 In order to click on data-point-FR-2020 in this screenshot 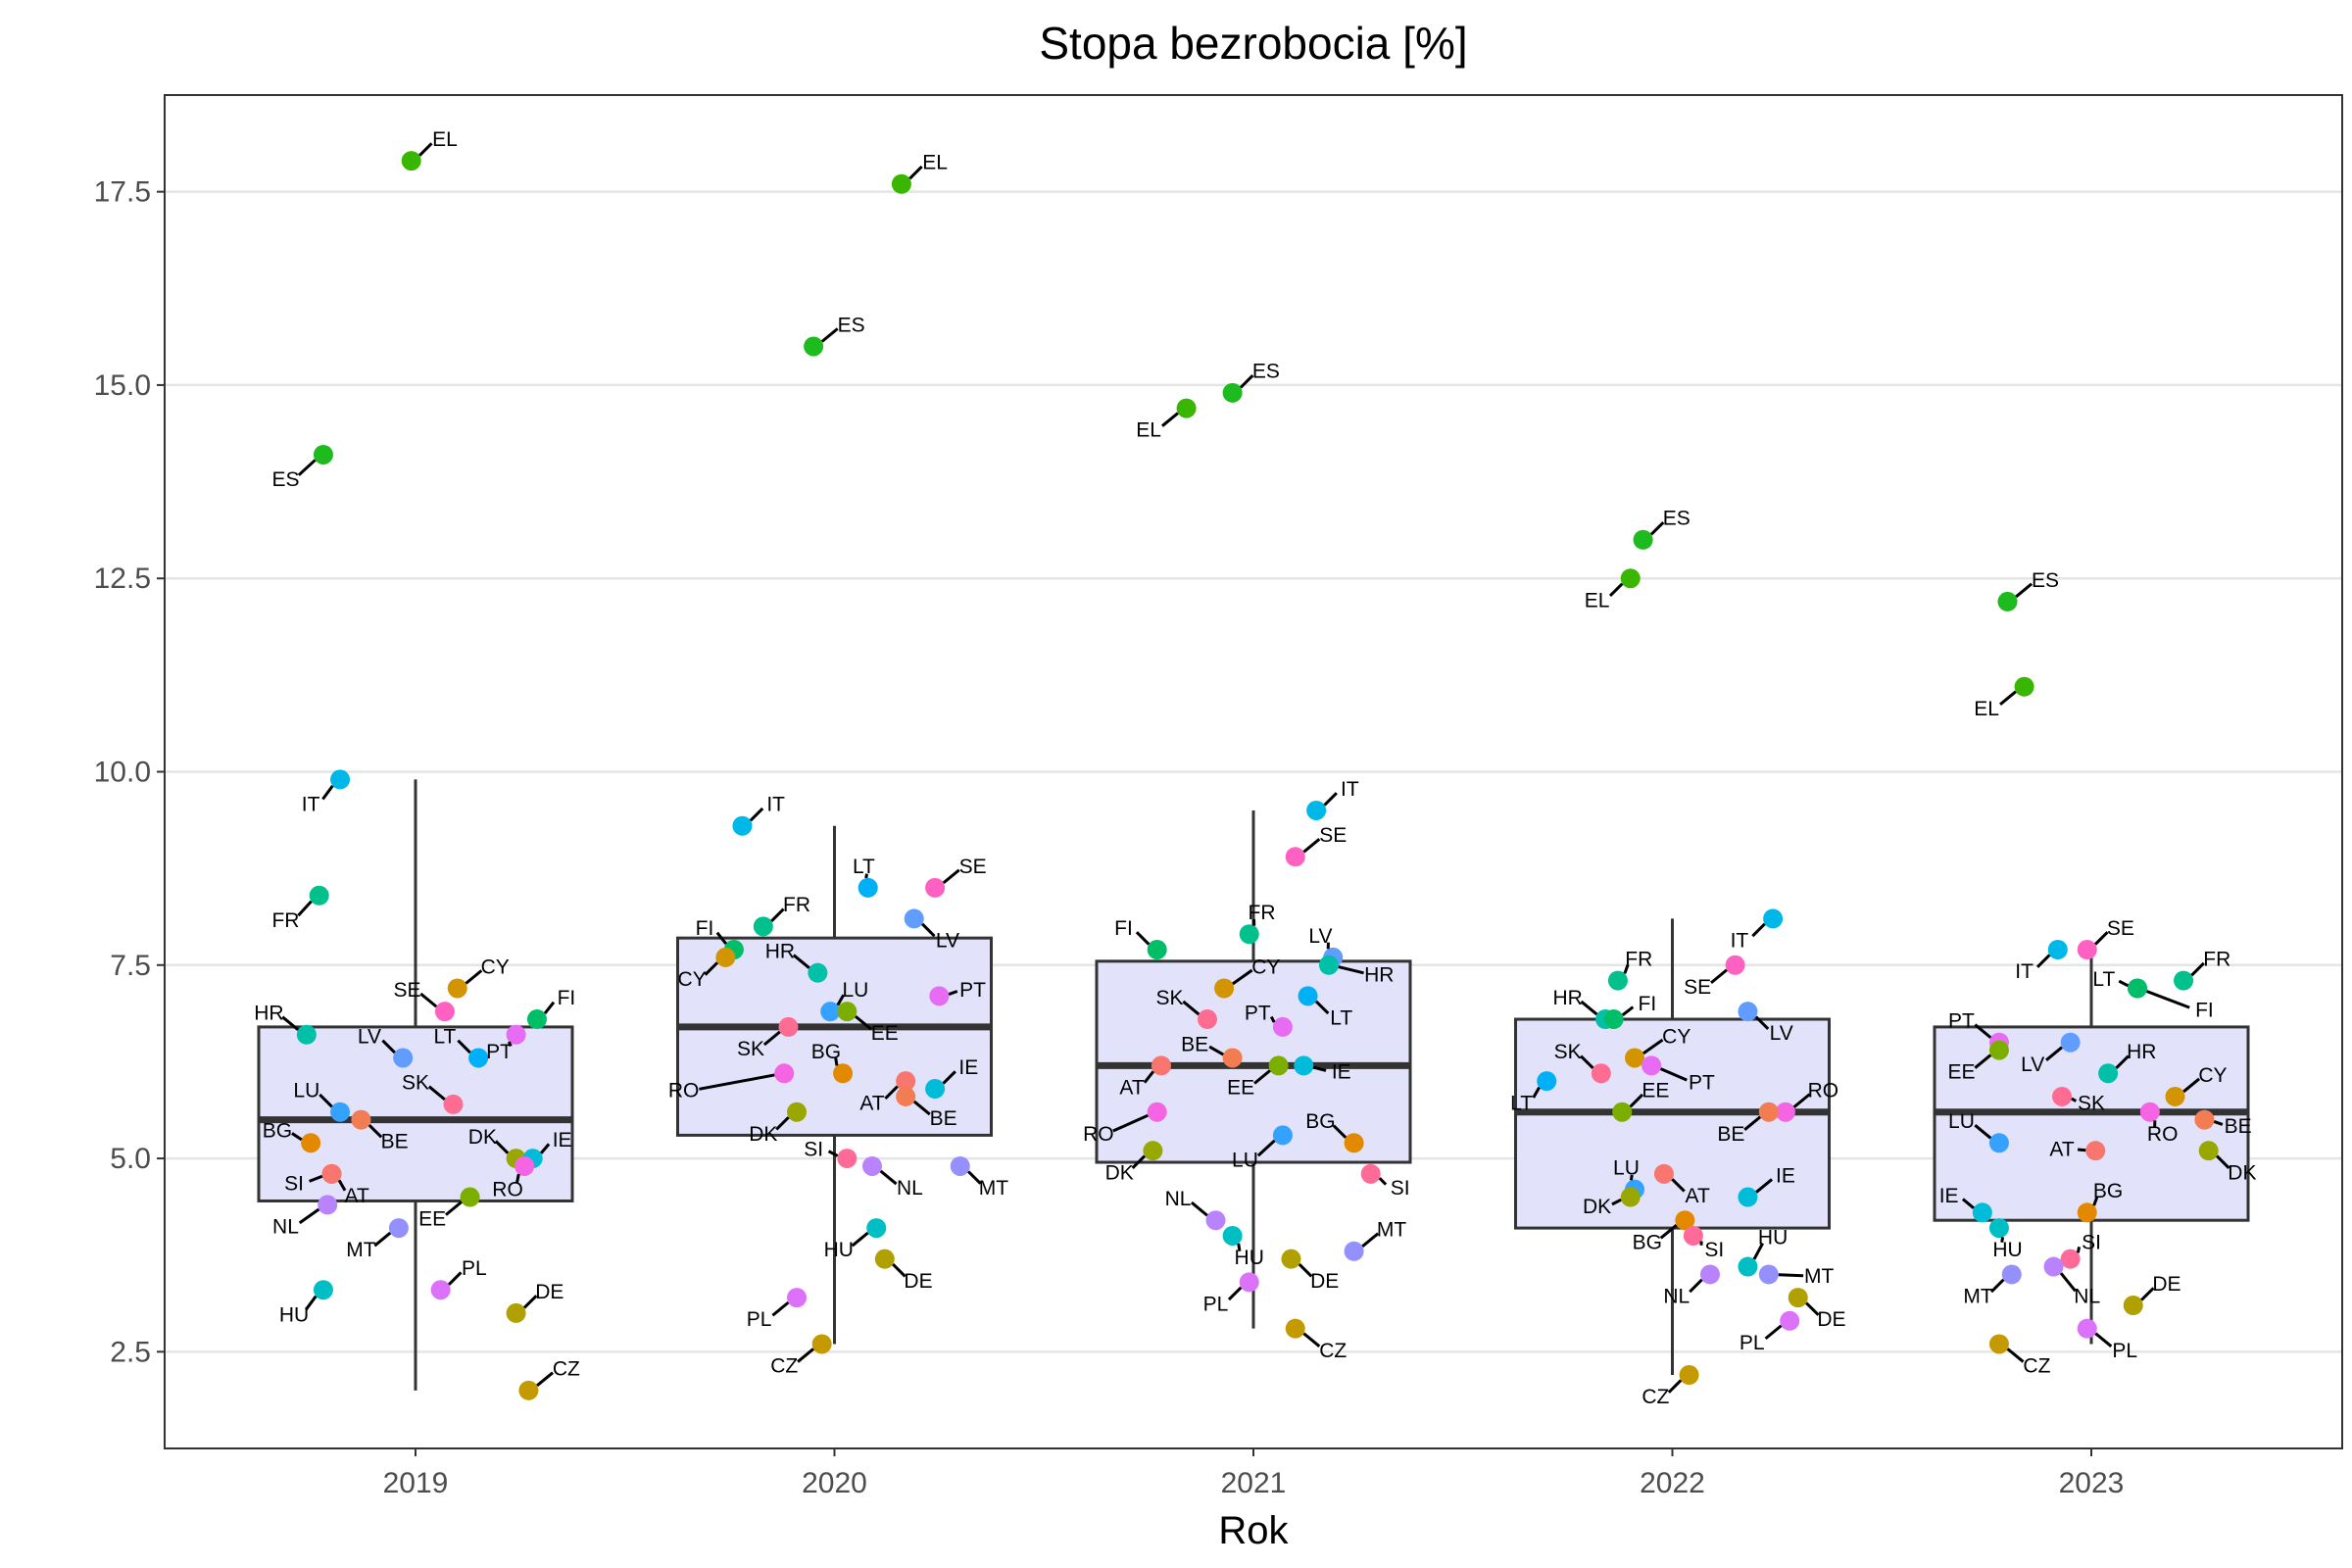, I will do `click(763, 926)`.